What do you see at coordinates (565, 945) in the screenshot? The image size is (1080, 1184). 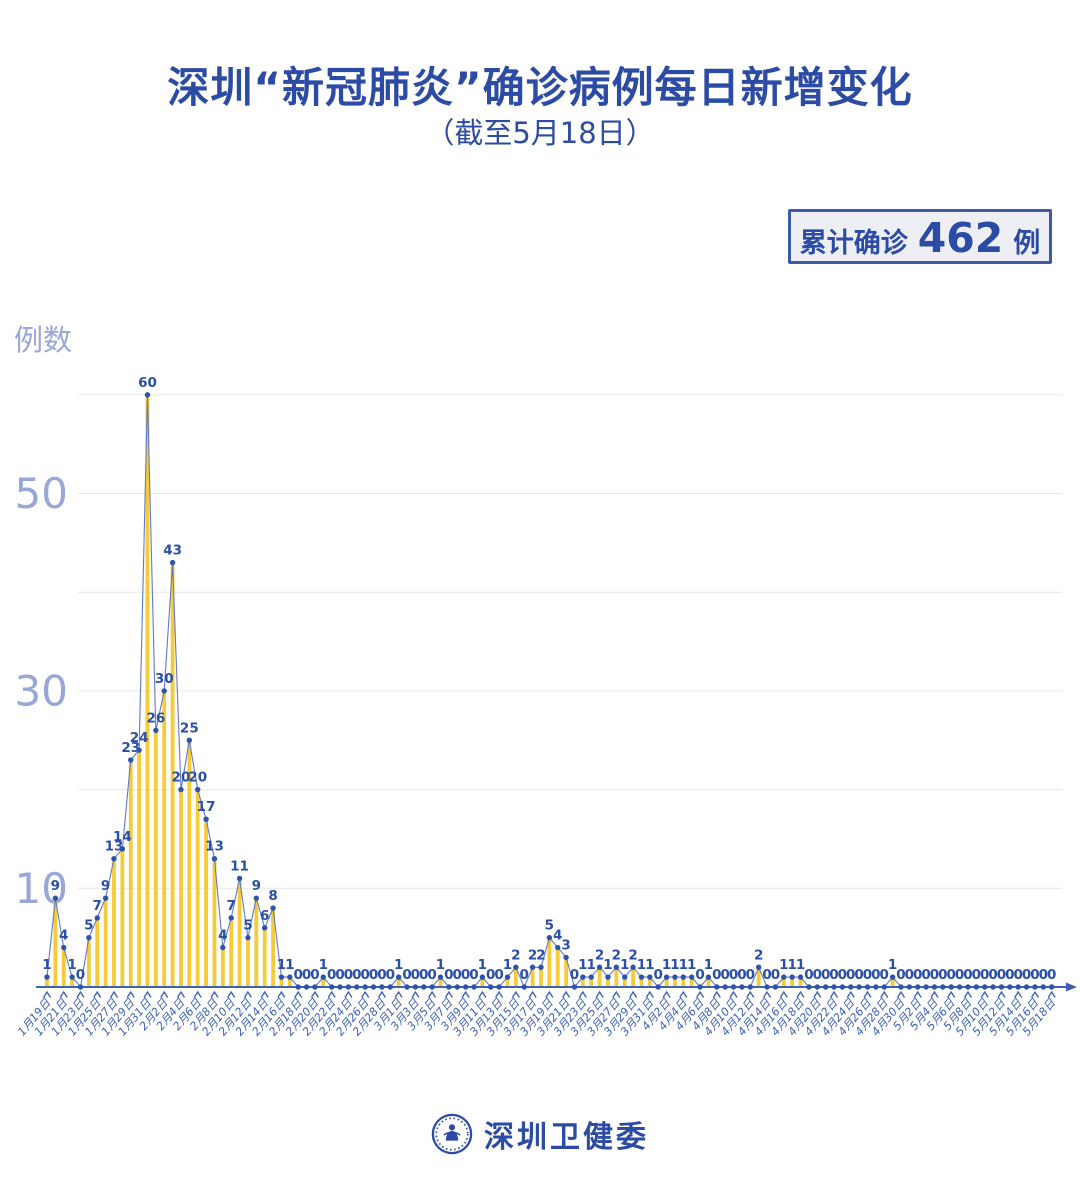 I see `value-label: 3` at bounding box center [565, 945].